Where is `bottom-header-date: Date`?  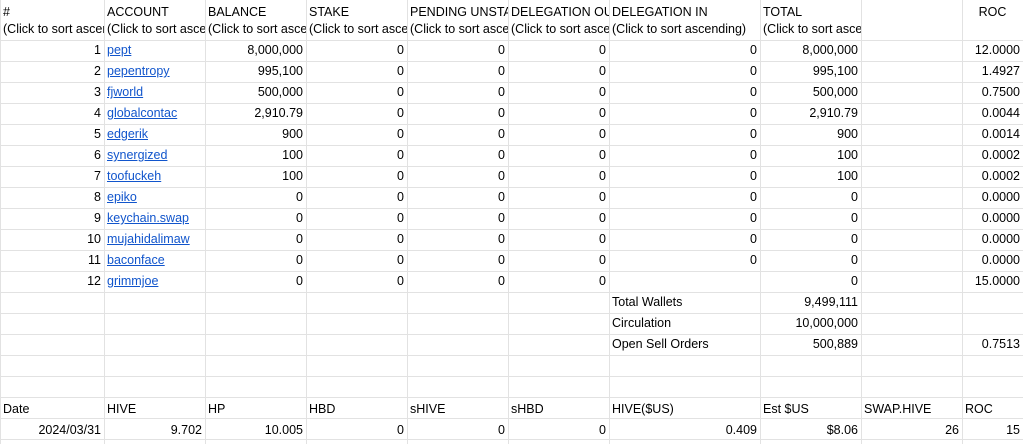 bottom-header-date: Date is located at coordinates (16, 409).